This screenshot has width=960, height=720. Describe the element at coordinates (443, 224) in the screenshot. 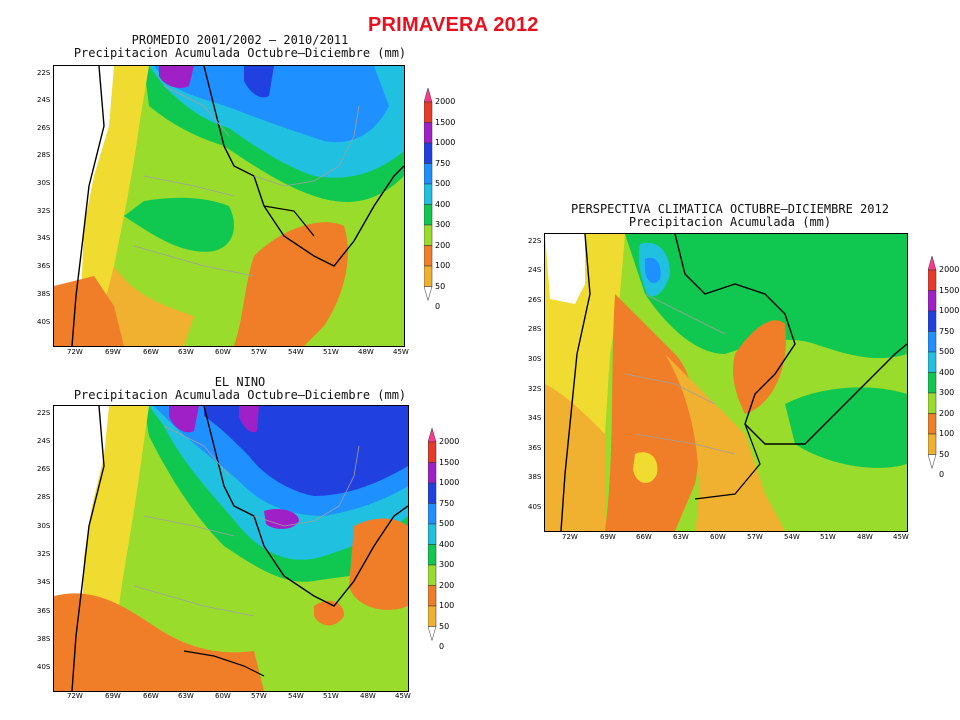

I see `colorbar-label: 300` at that location.